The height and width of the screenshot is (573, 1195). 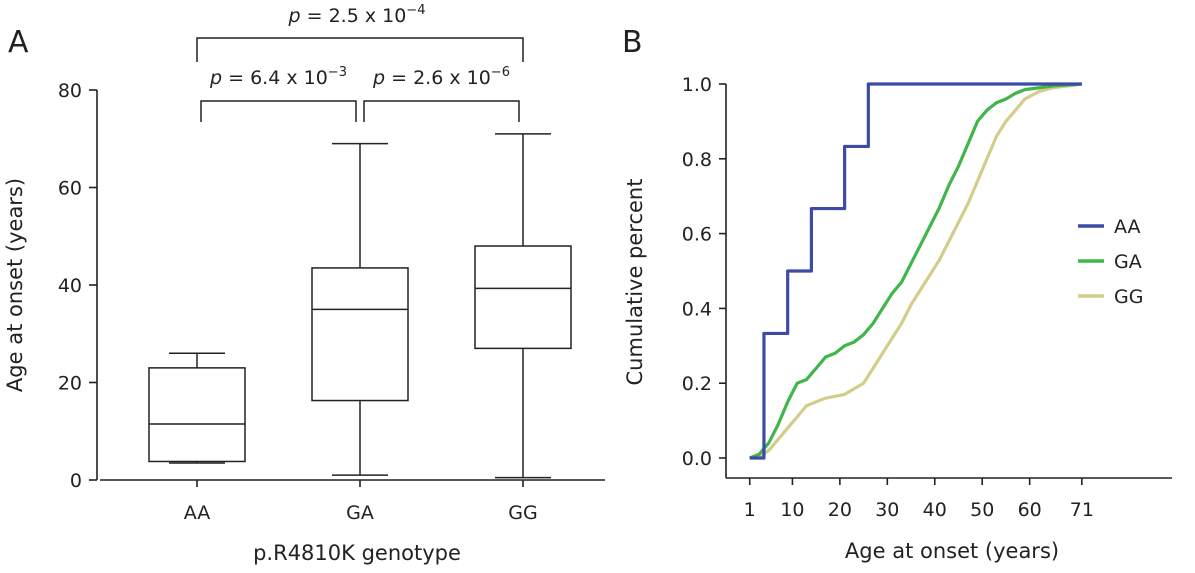 I want to click on bracket-ga-gg: p = 2.6 x 10−6, so click(x=441, y=93).